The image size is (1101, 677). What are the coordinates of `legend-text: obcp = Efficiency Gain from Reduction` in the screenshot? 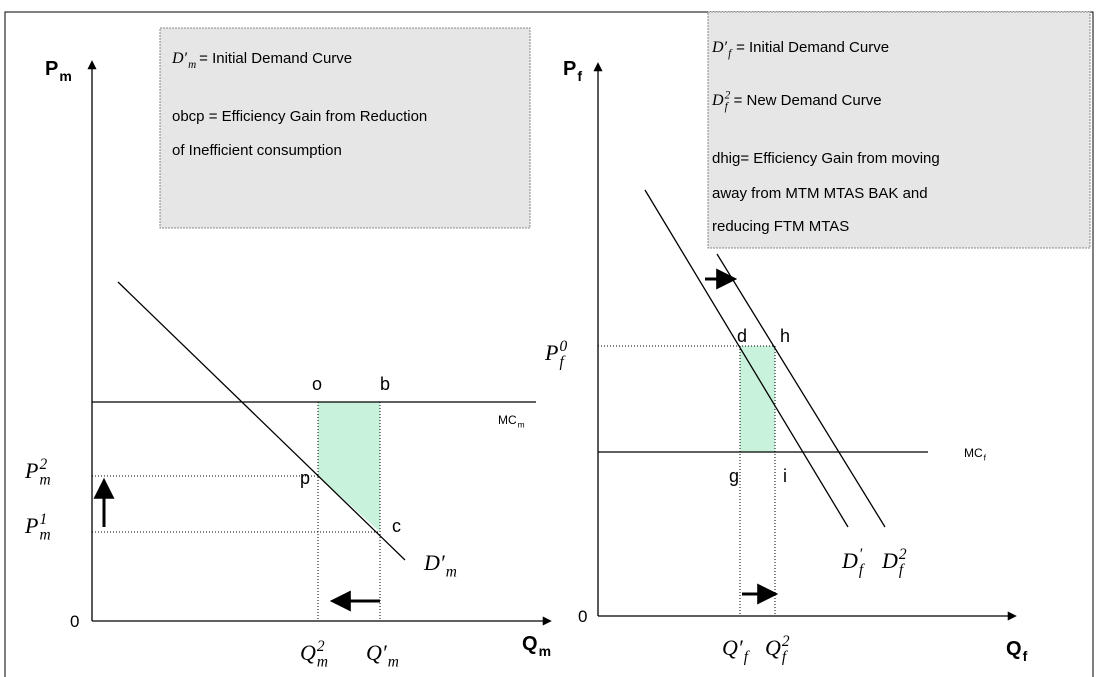 It's located at (299, 116).